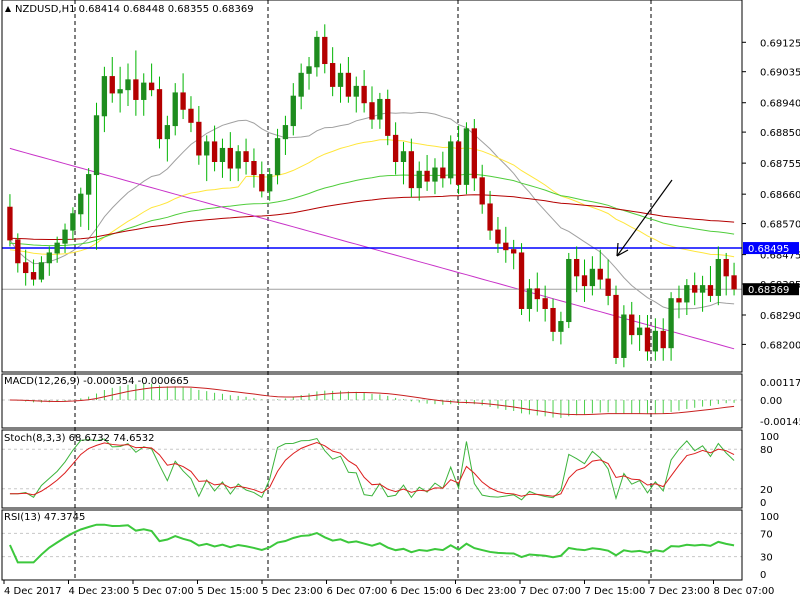 This screenshot has width=800, height=600. What do you see at coordinates (780, 164) in the screenshot?
I see `price-tick-label: 0.68755` at bounding box center [780, 164].